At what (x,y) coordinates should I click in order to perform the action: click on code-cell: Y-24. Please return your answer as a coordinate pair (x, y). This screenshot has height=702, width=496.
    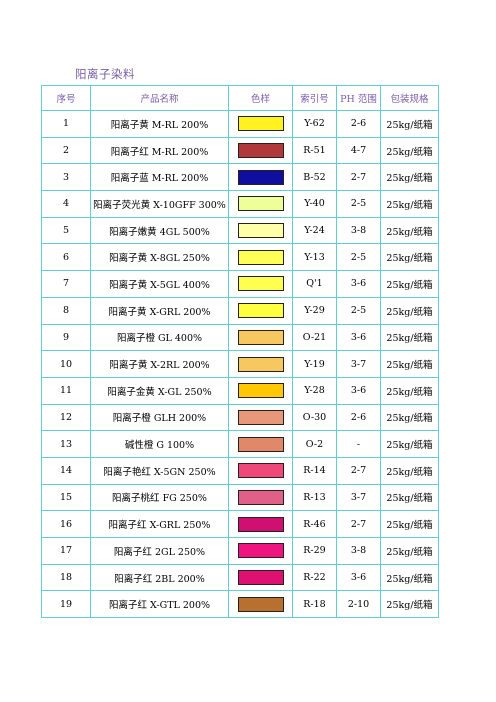
    Looking at the image, I should click on (314, 230).